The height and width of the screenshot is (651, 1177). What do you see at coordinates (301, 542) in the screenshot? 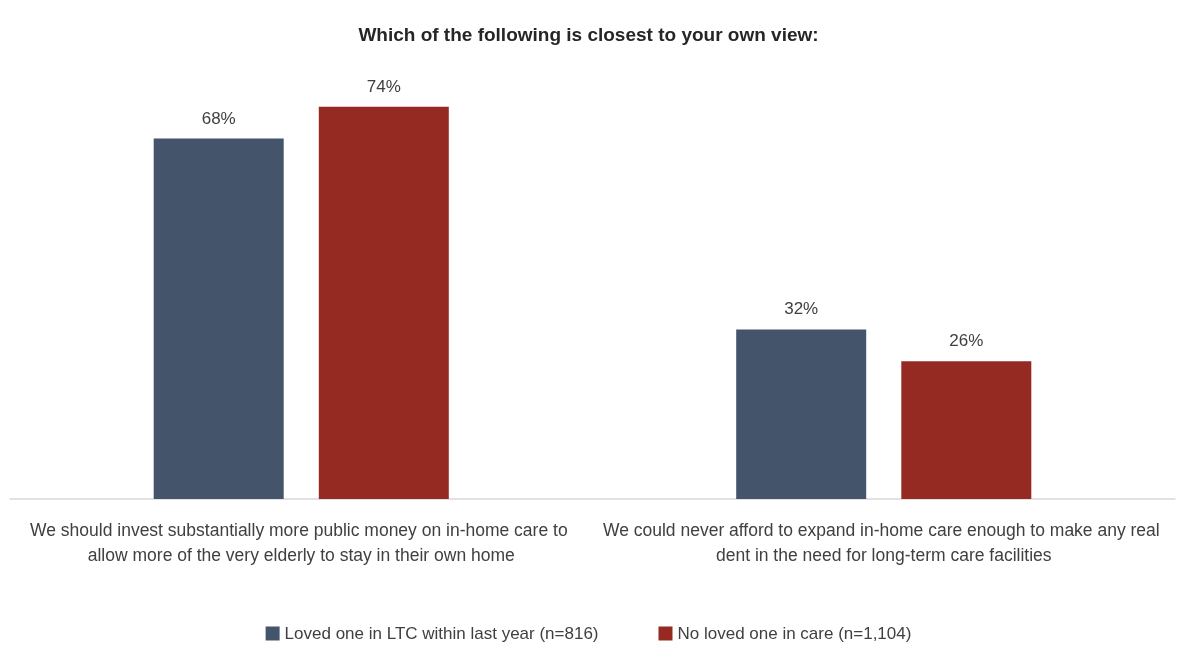
I see `x-tick-label: We should invest substantially more public money on in-home care to allow more of the very elderly to stay in their own home` at bounding box center [301, 542].